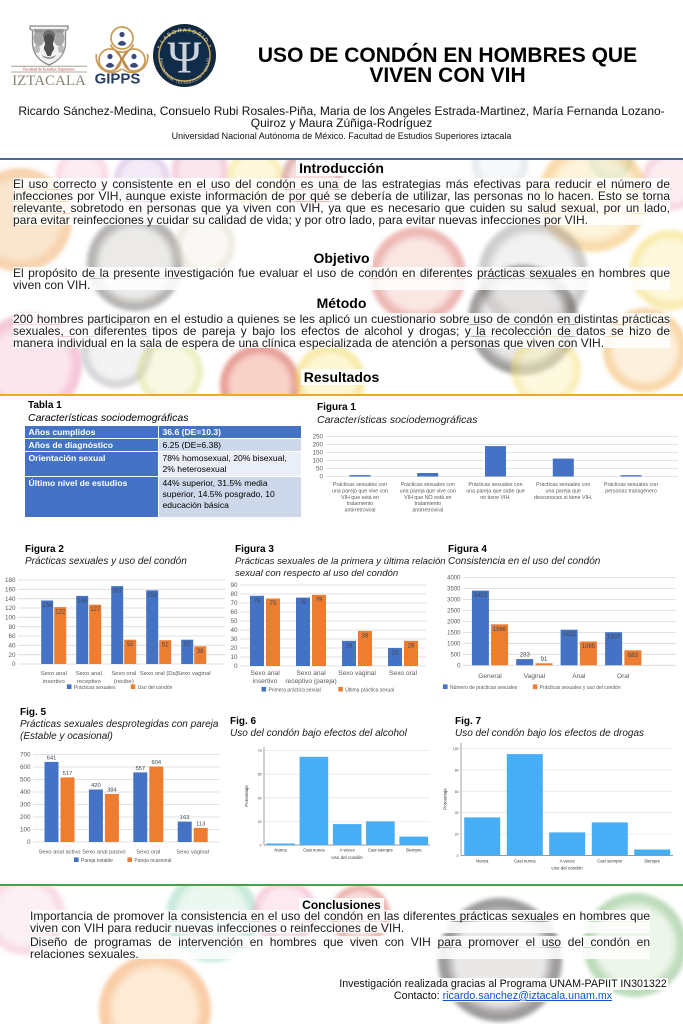 This screenshot has height=1024, width=683. I want to click on svg-text: 30, so click(234, 639).